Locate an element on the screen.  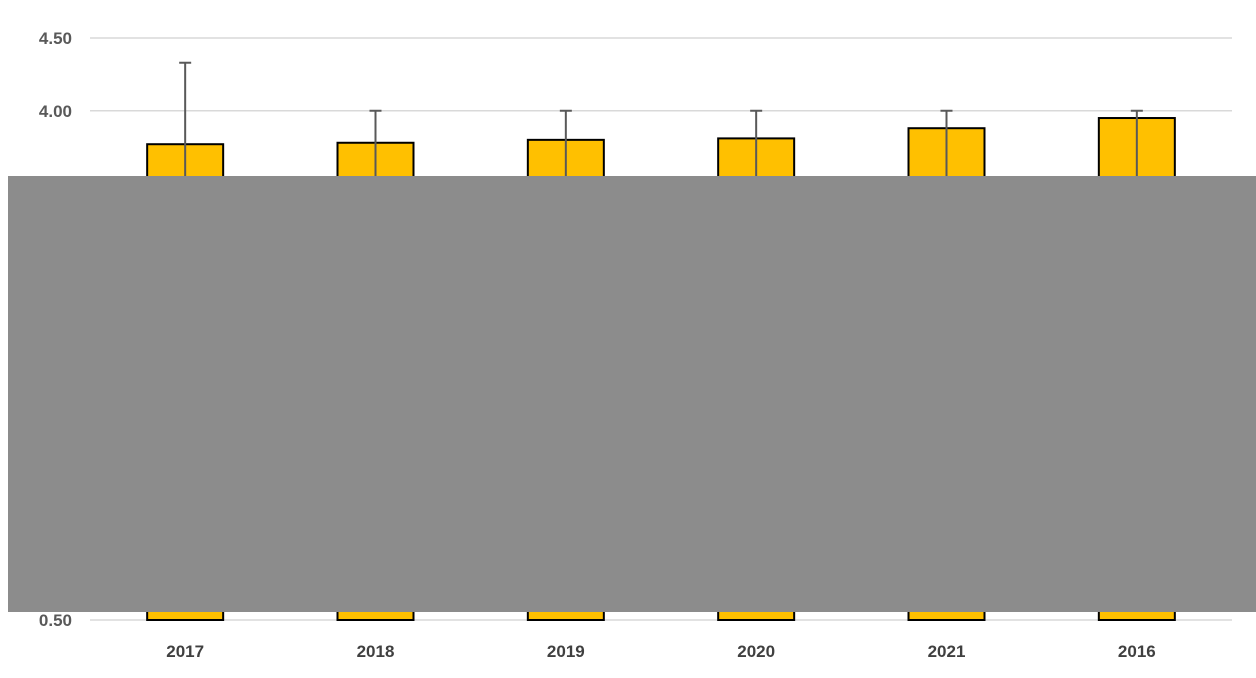
x-category-label: 2020 is located at coordinates (756, 651).